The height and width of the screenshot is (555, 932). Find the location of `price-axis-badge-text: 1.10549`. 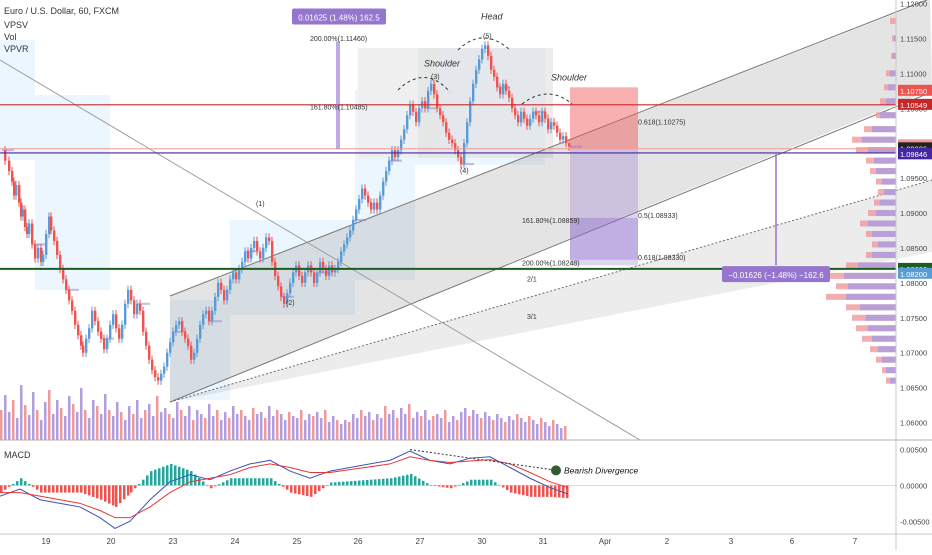

price-axis-badge-text: 1.10549 is located at coordinates (913, 105).